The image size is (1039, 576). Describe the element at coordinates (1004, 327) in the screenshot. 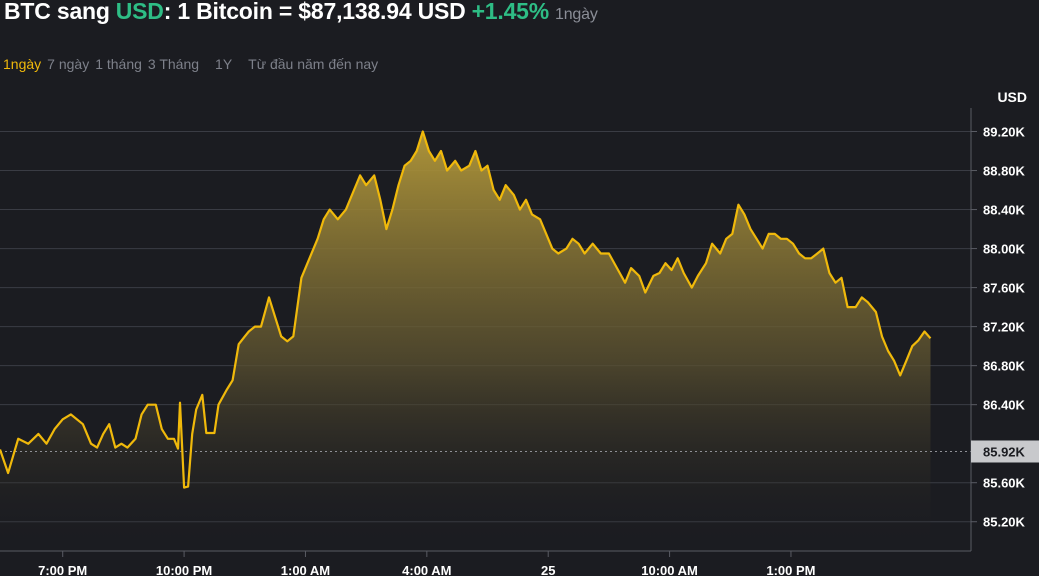

I see `y-tick-label: 87.20K` at that location.